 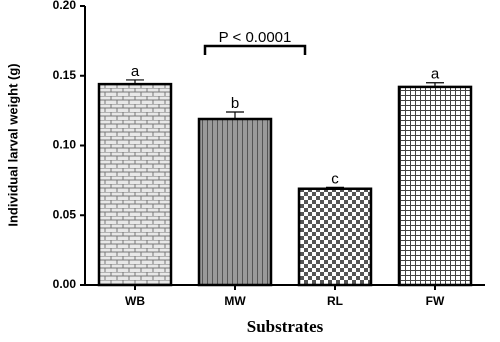 I want to click on y-tick-label: 0.00, so click(x=65, y=284).